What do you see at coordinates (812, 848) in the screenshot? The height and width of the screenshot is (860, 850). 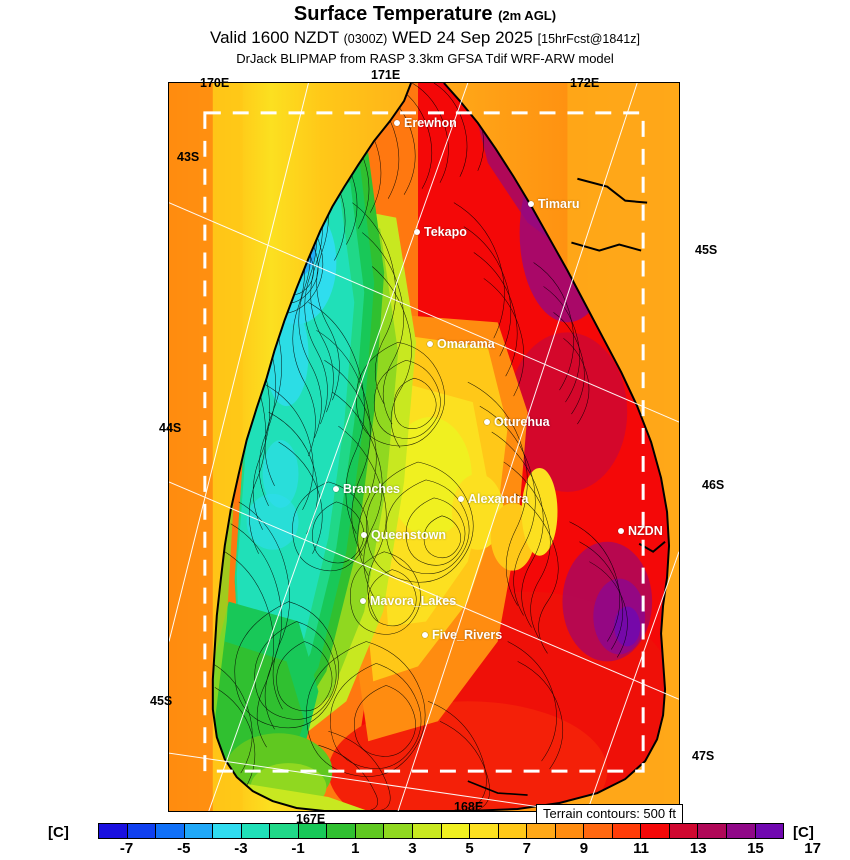 I see `colorbar-tick: 17` at bounding box center [812, 848].